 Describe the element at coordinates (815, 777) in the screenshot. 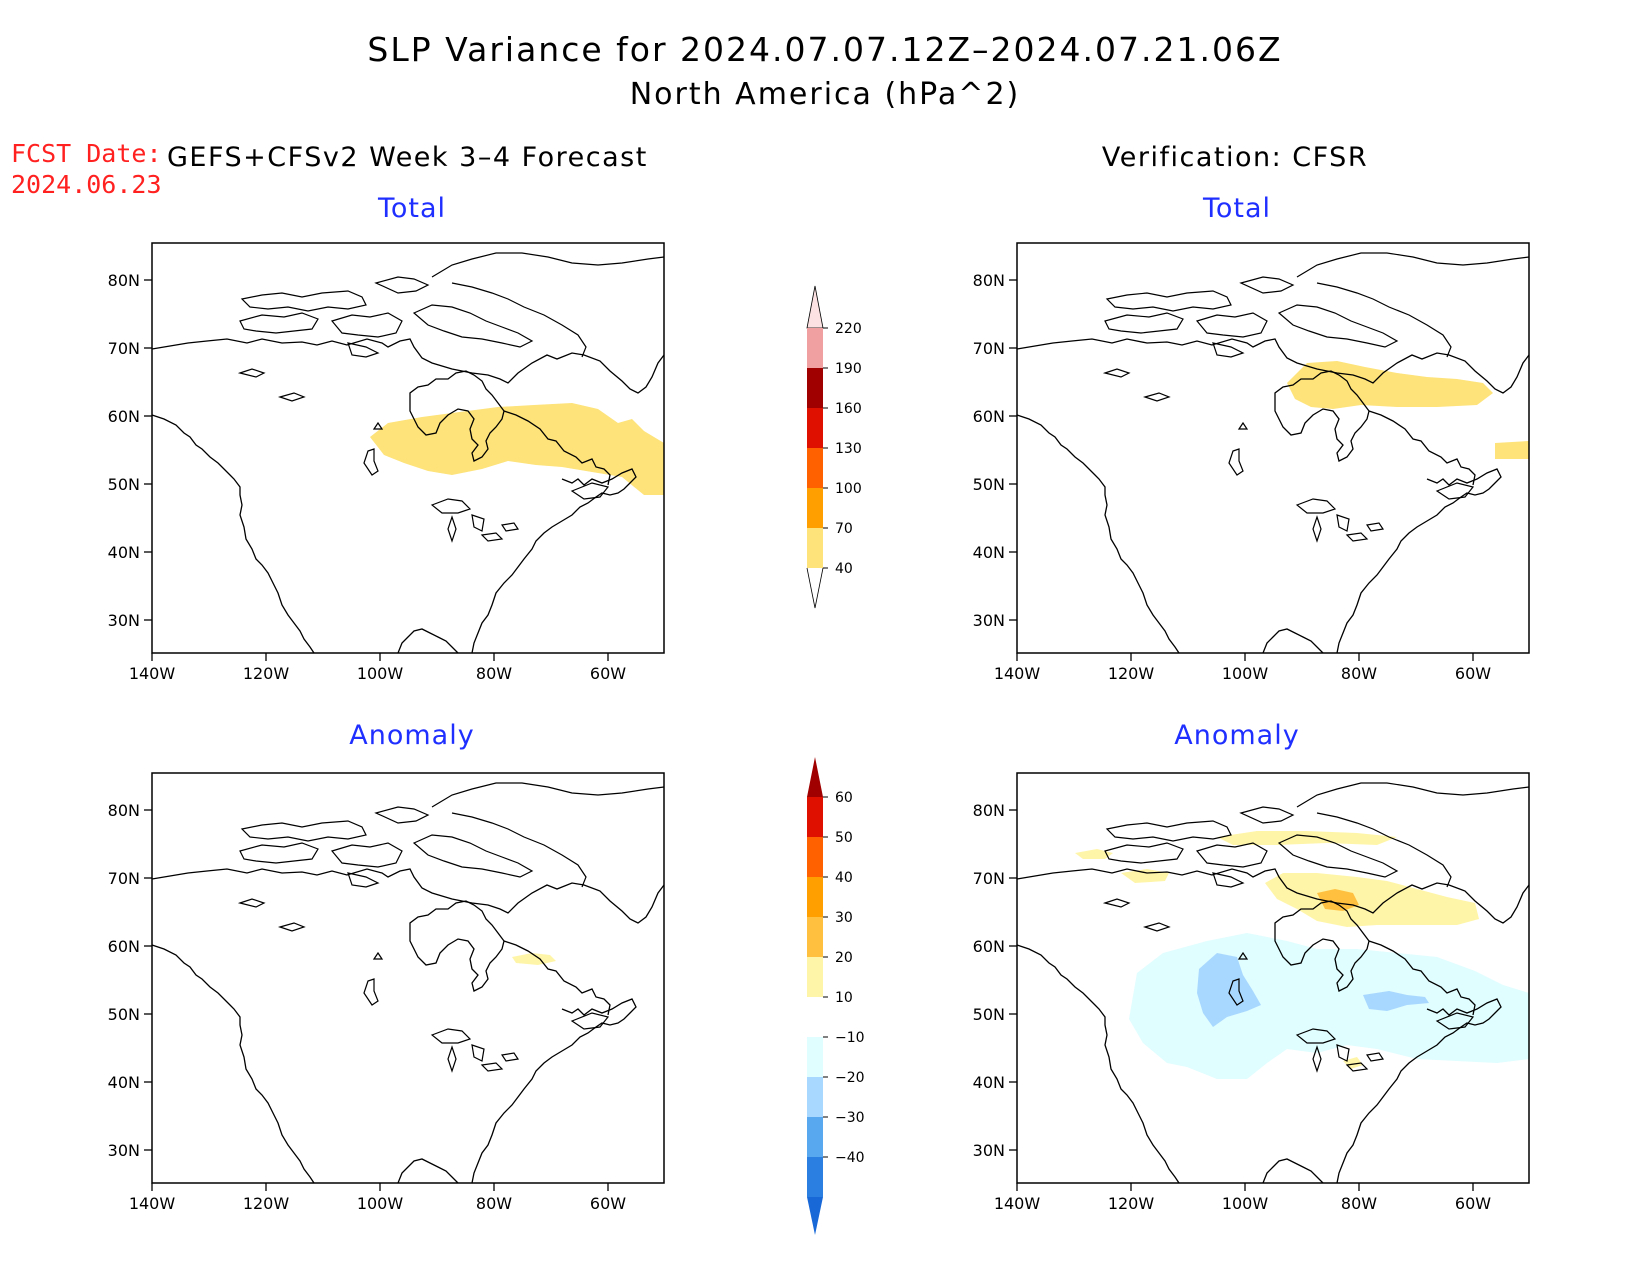

I see `anomaly-colorbar-top-arrow` at that location.